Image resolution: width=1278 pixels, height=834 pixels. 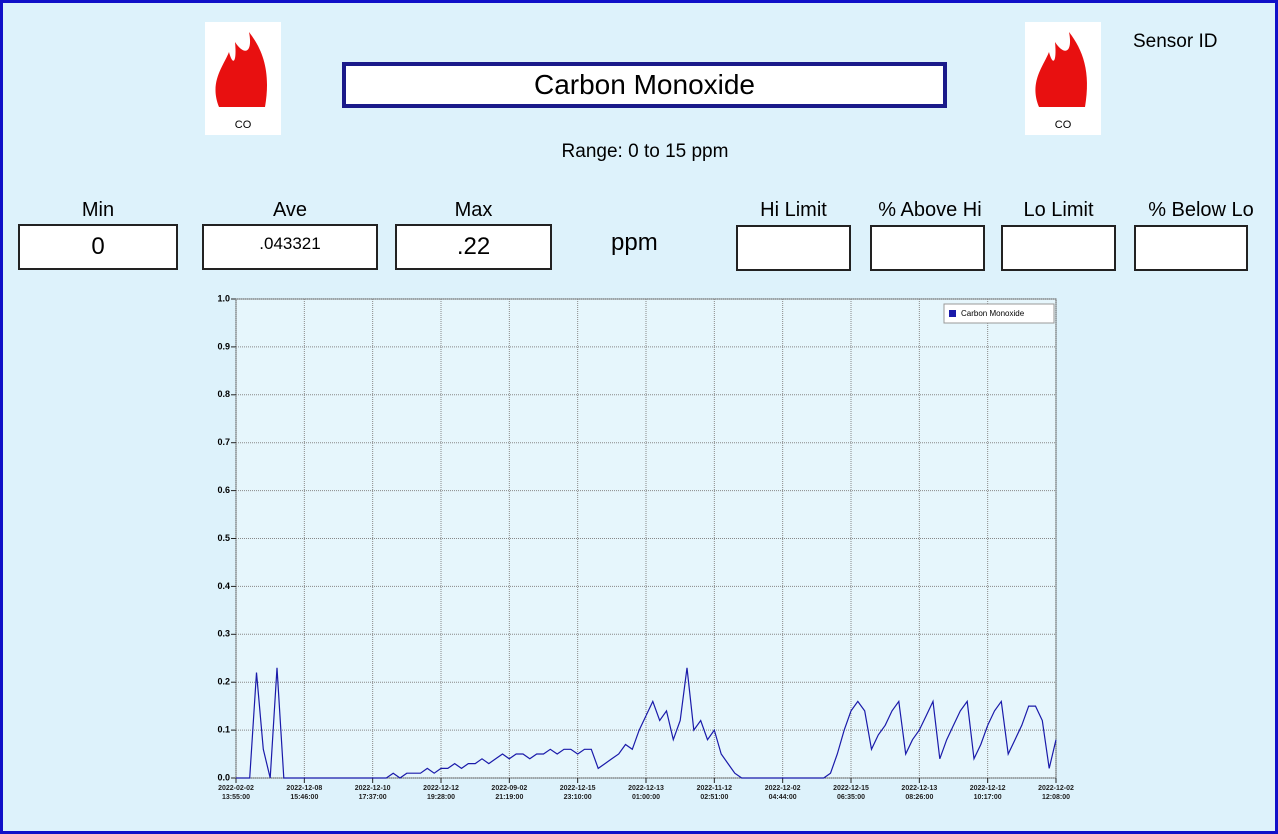 What do you see at coordinates (714, 793) in the screenshot?
I see `x-tick-label: 2022-11-12 02:51:00` at bounding box center [714, 793].